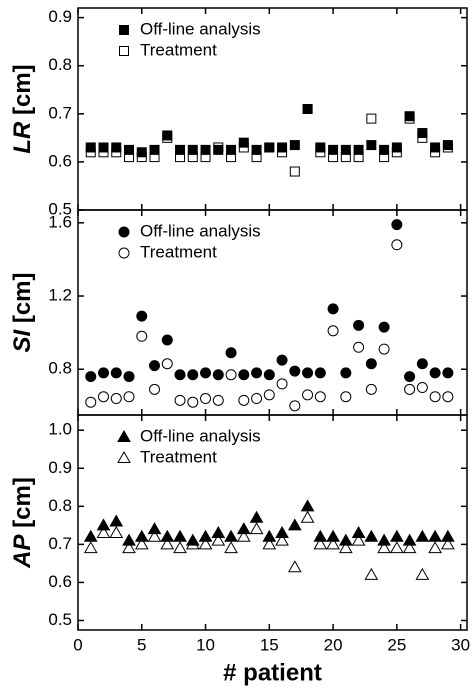 Image resolution: width=474 pixels, height=691 pixels. Describe the element at coordinates (60, 295) in the screenshot. I see `y-tick-label: 1.2` at that location.